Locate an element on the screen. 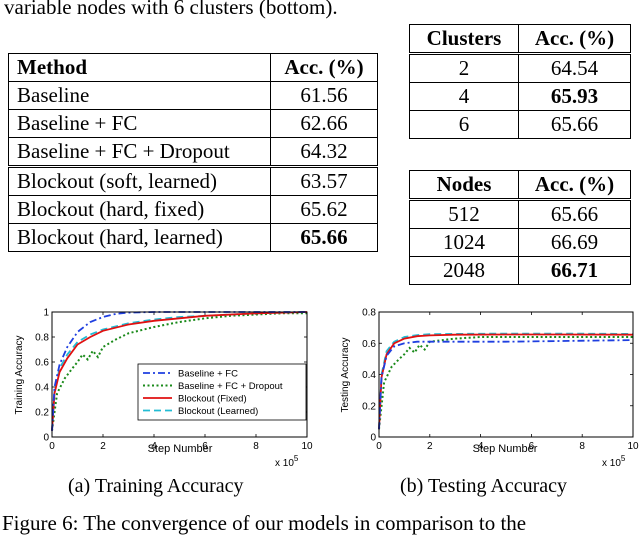 The height and width of the screenshot is (535, 640). table-row: Baseline 61.56 is located at coordinates (193, 95).